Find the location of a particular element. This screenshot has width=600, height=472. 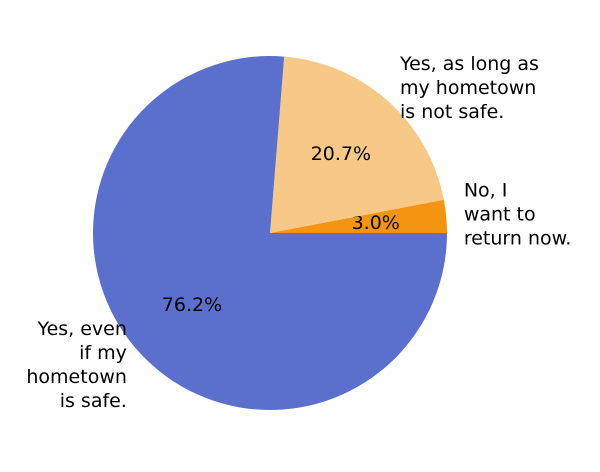

slice-category-label-line: Yes, as long as is located at coordinates (469, 64).